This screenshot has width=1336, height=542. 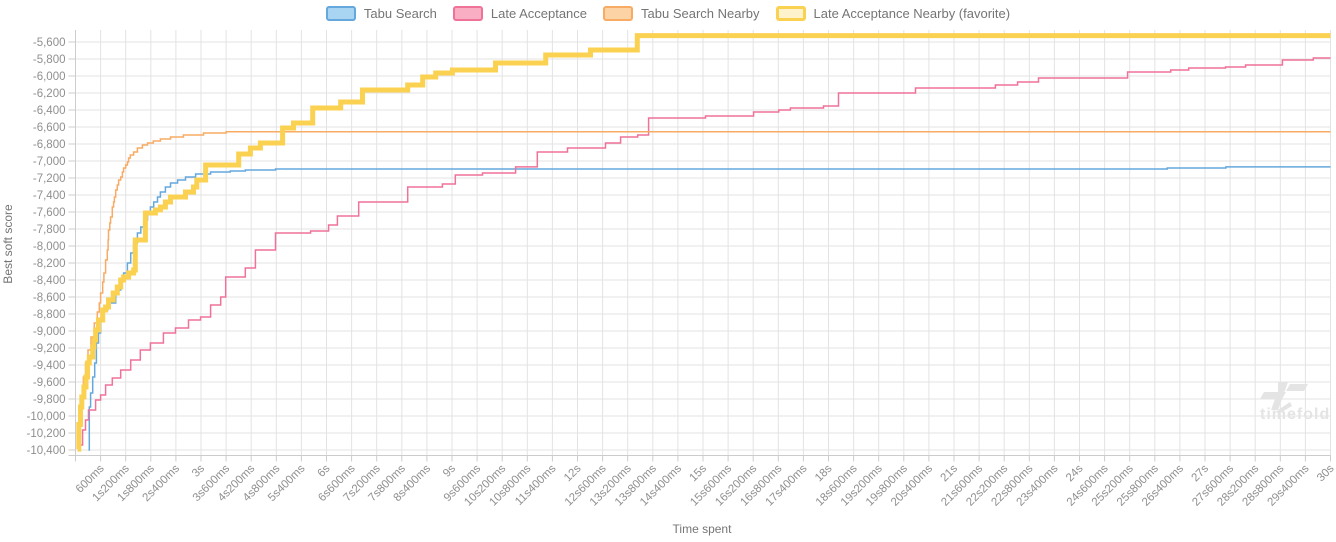 I want to click on y-tick-label: -8,800, so click(x=49, y=315).